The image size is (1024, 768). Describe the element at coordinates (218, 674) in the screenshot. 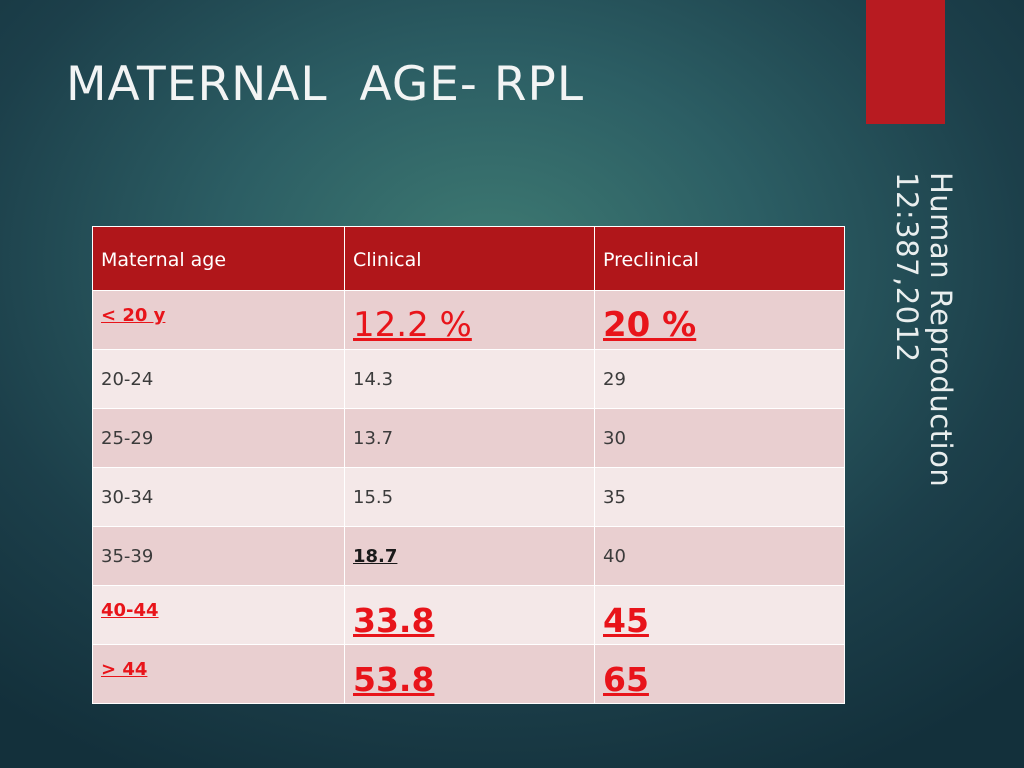

I see `age-cell: > 44` at that location.